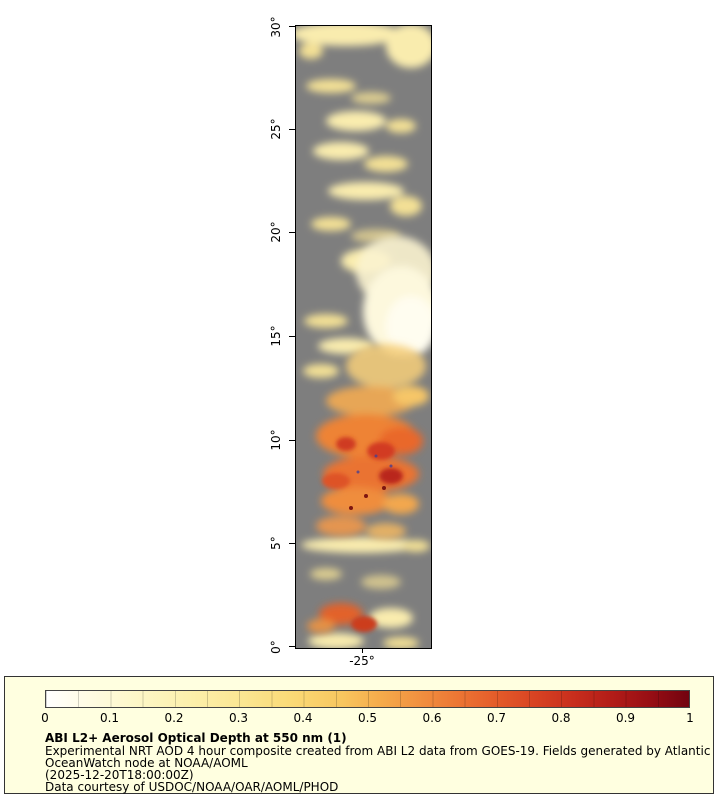 The height and width of the screenshot is (800, 720). I want to click on colorbar-tick-label: 0.7, so click(496, 718).